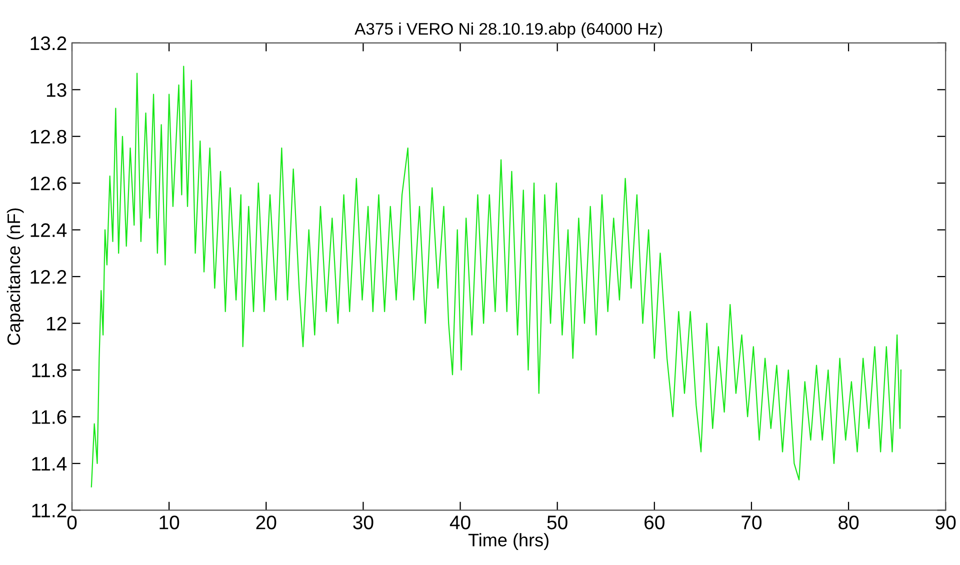 This screenshot has width=960, height=565. What do you see at coordinates (48, 137) in the screenshot?
I see `y-tick-label: 12.8` at bounding box center [48, 137].